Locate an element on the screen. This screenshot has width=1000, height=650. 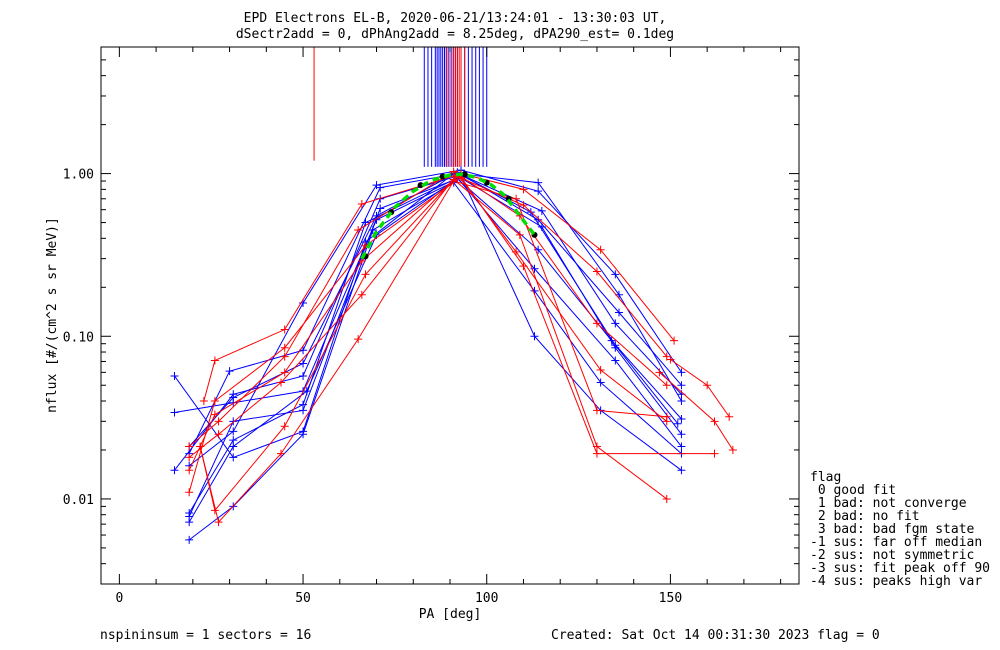
x-tick-label: 0 is located at coordinates (119, 598).